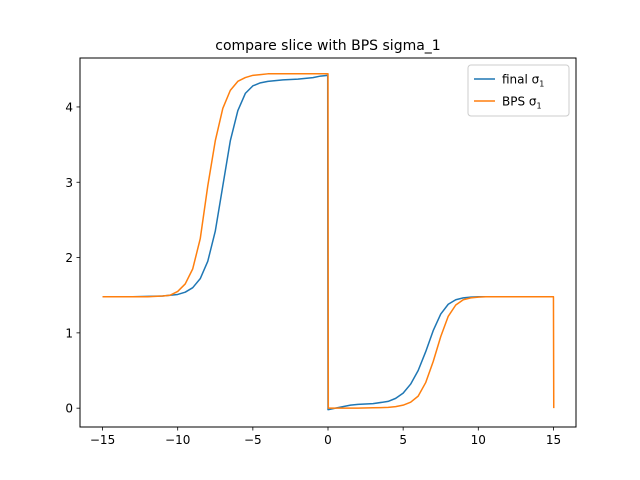  What do you see at coordinates (69, 409) in the screenshot?
I see `y-tick-label: 0` at bounding box center [69, 409].